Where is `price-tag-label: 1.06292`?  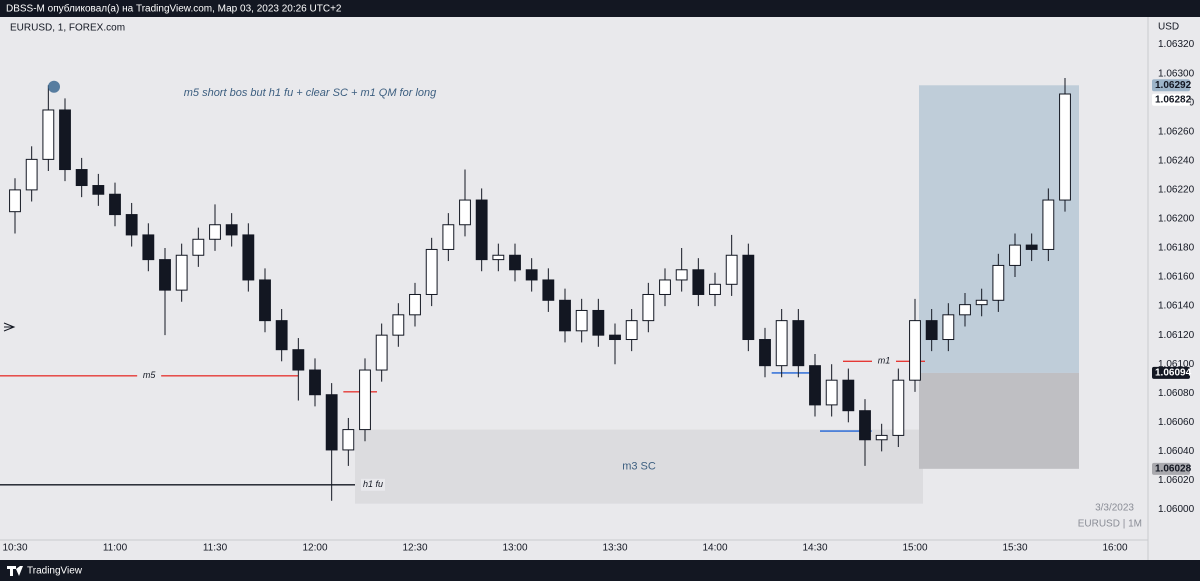 price-tag-label: 1.06292 is located at coordinates (1173, 85).